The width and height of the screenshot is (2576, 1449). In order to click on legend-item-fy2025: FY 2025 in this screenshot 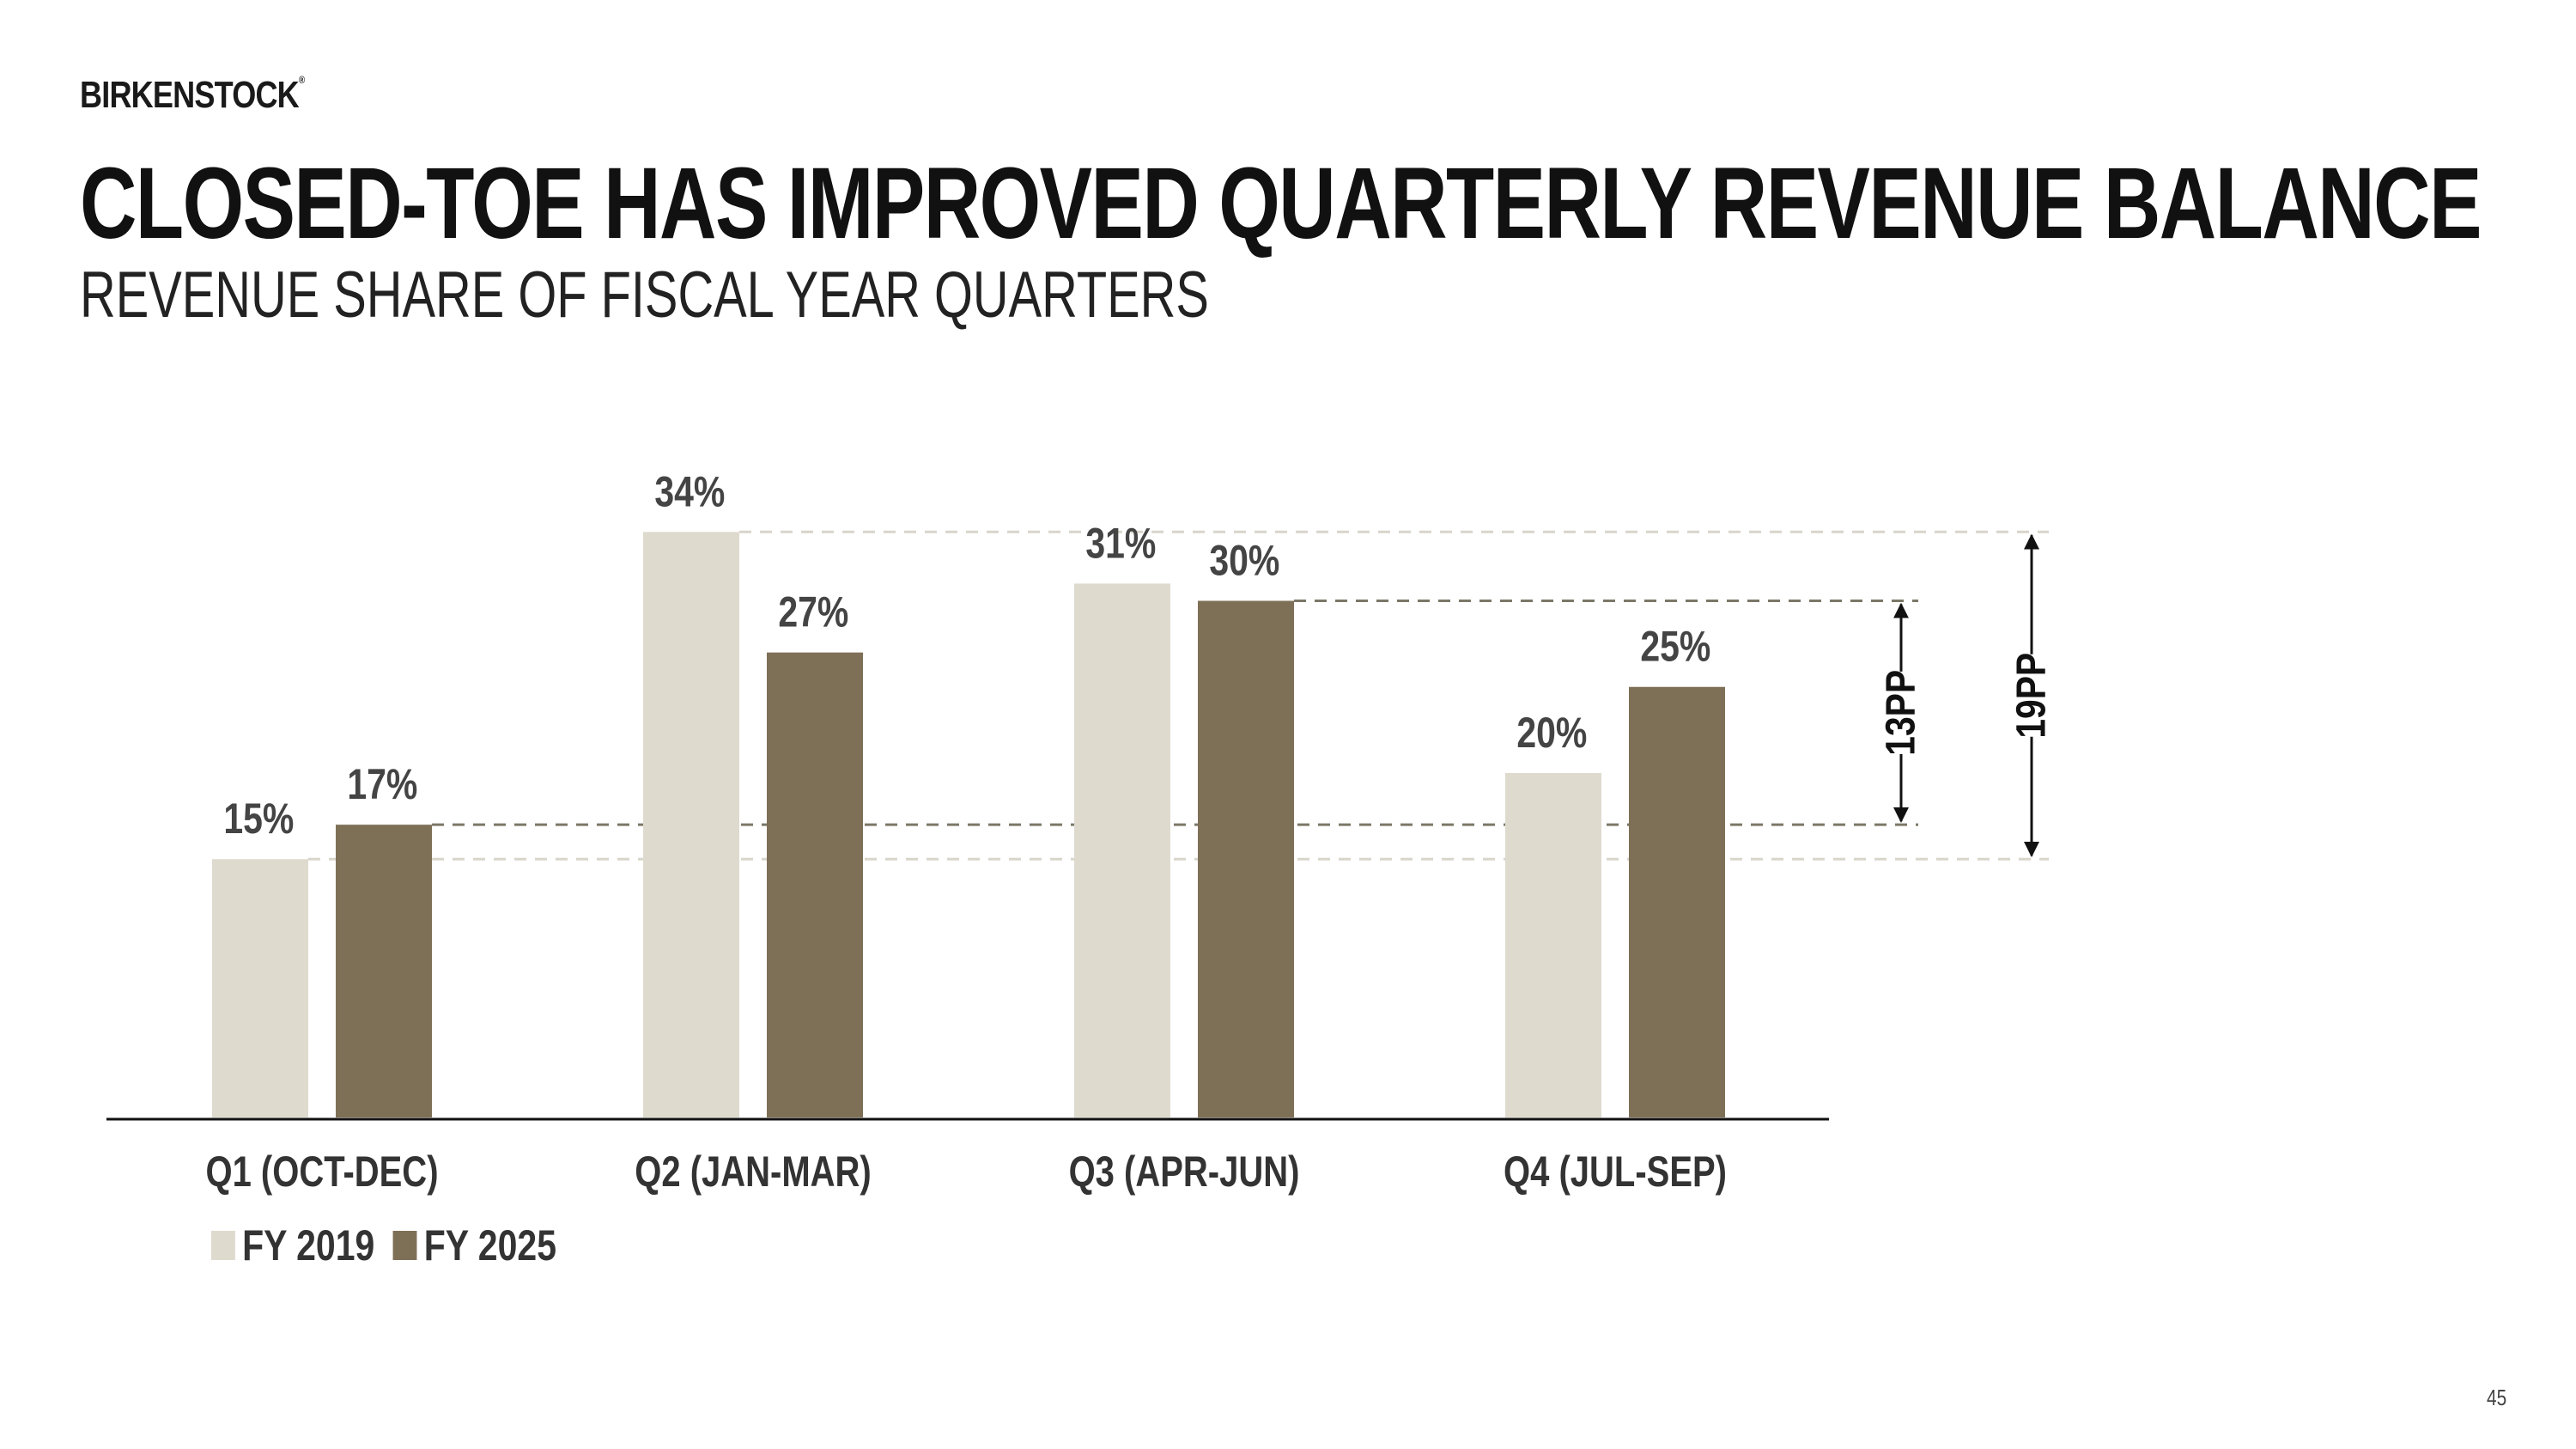, I will do `click(474, 1245)`.